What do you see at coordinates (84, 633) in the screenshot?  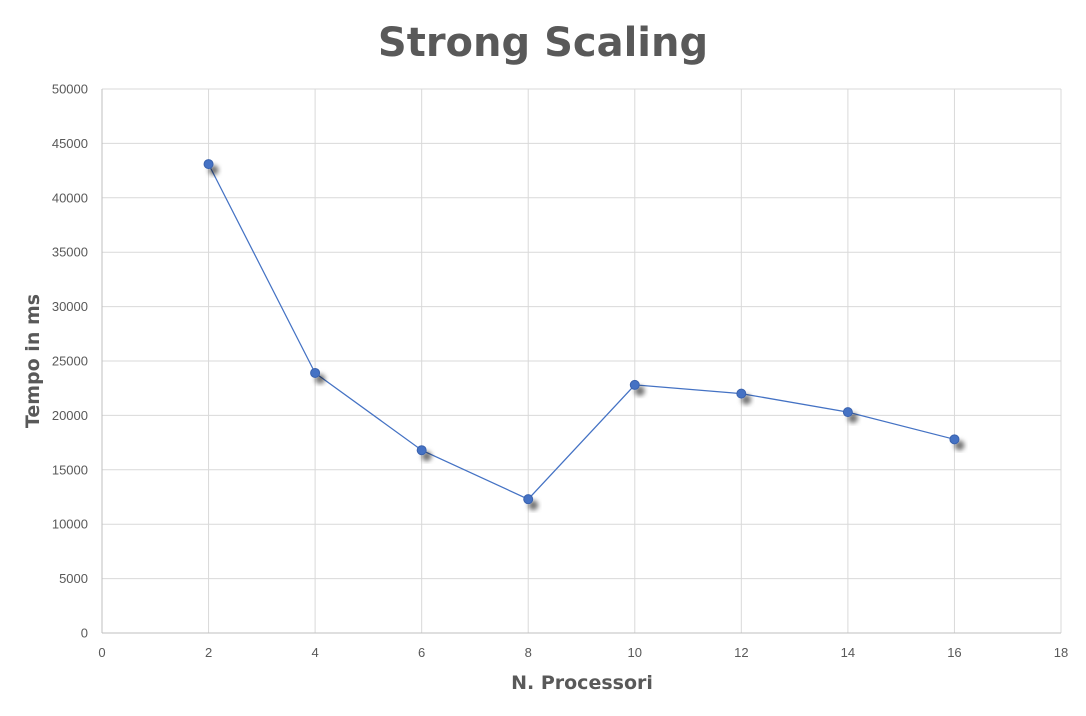 I see `y-tick-label: 0` at bounding box center [84, 633].